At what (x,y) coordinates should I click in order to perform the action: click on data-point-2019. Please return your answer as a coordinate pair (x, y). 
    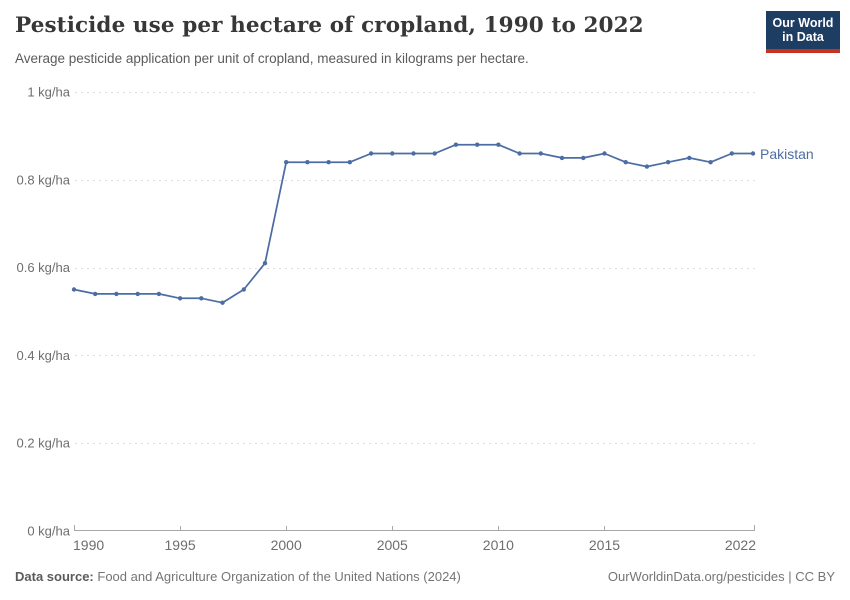
    Looking at the image, I should click on (689, 158).